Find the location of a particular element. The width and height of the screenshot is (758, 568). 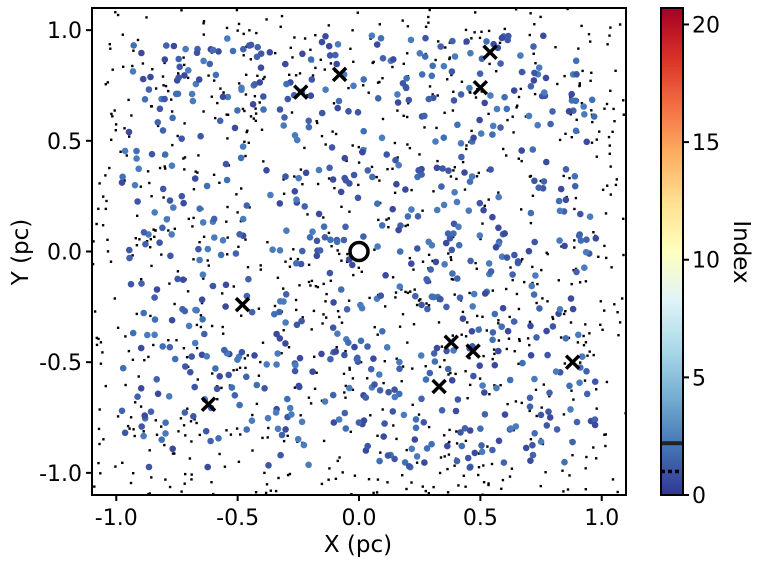

colorbar-threshold-lines is located at coordinates (672, 457).